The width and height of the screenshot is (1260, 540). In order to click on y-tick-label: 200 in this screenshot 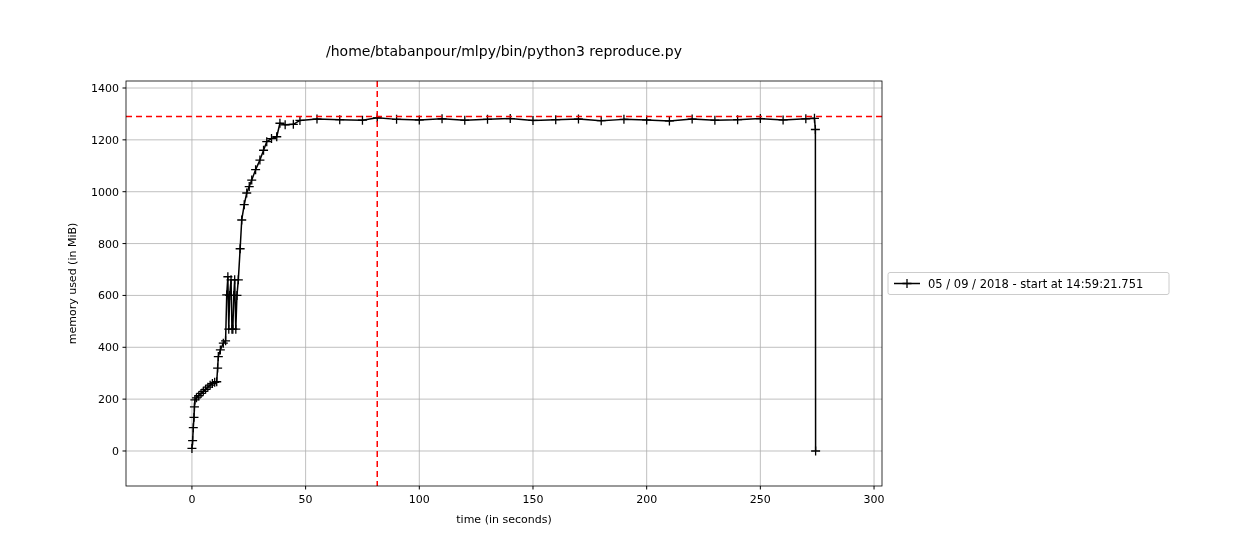, I will do `click(108, 400)`.